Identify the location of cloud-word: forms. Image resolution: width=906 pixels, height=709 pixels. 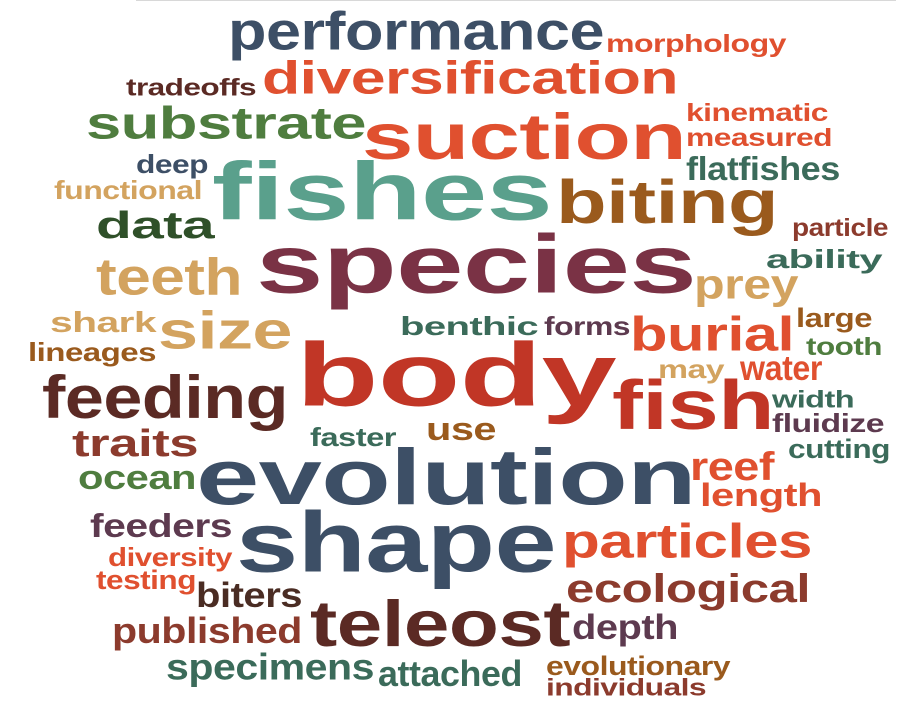
(587, 326).